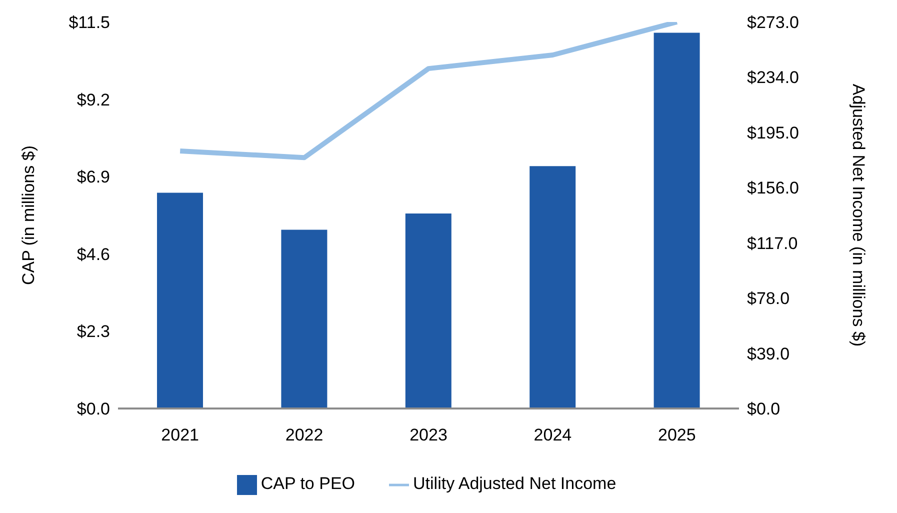 This screenshot has height=513, width=897. I want to click on y2-tick-label: $156.0, so click(773, 188).